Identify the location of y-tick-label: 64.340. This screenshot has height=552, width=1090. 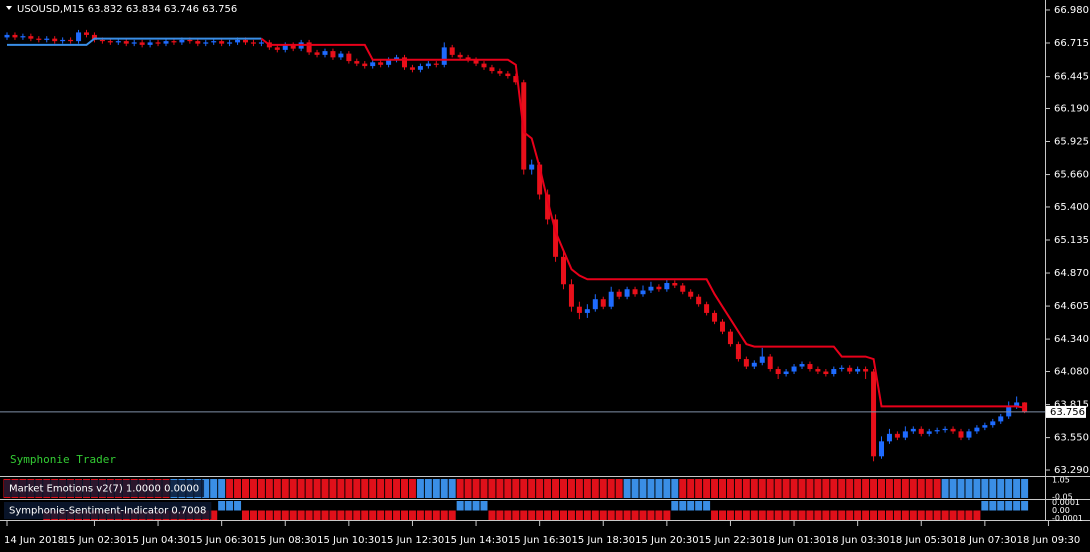
(1071, 339).